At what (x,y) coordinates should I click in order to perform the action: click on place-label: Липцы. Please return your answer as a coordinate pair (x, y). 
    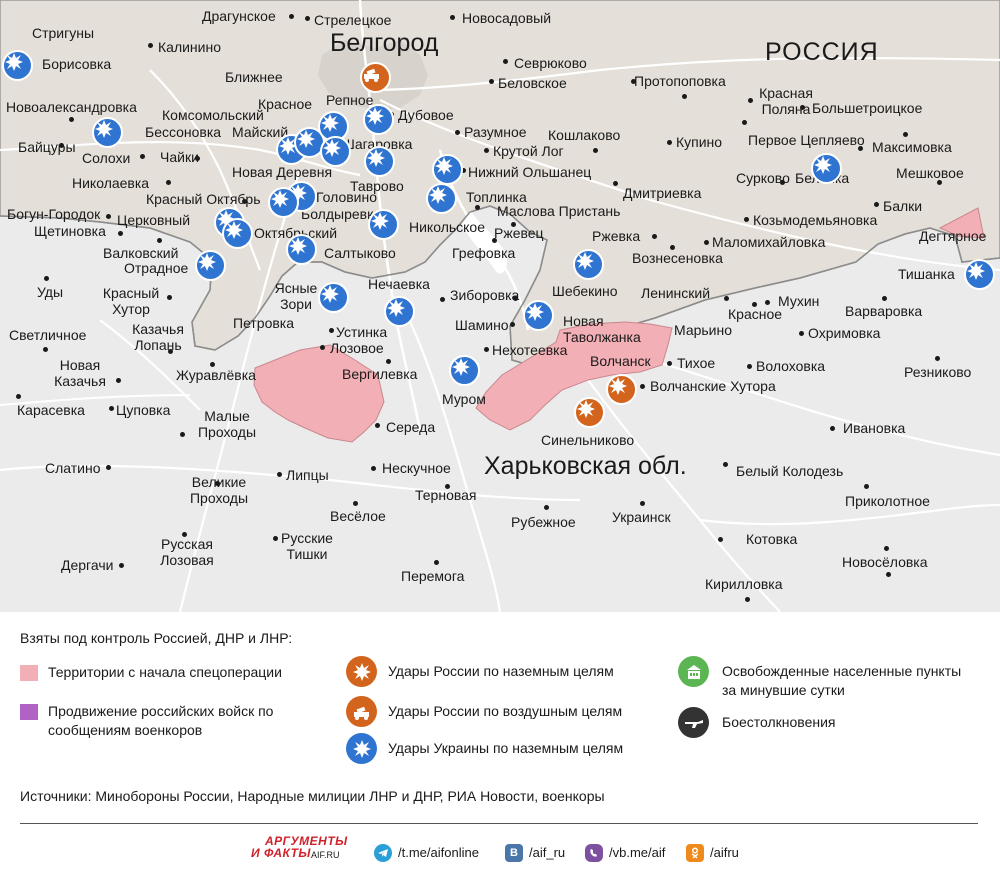
    Looking at the image, I should click on (307, 475).